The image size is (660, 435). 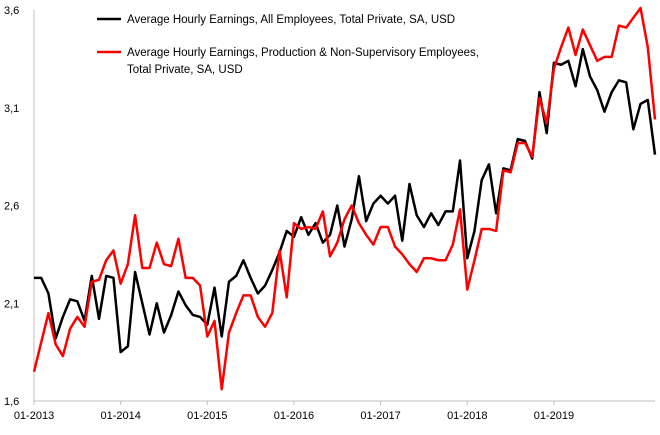 What do you see at coordinates (185, 70) in the screenshot?
I see `legend-label-production-line-2: Total Private, SA, USD` at bounding box center [185, 70].